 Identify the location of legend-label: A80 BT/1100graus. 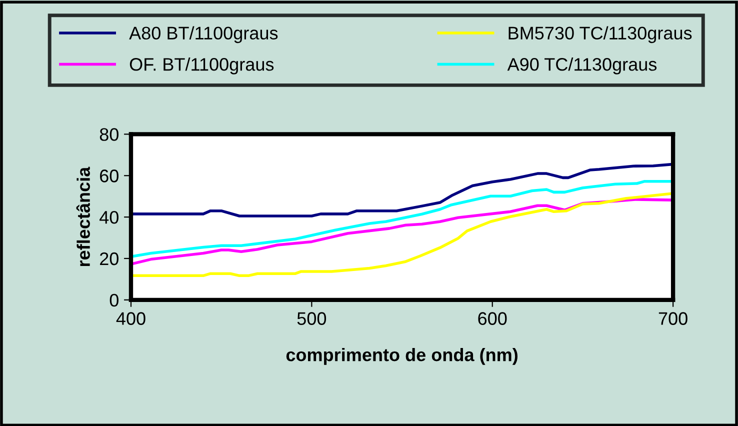
(203, 35).